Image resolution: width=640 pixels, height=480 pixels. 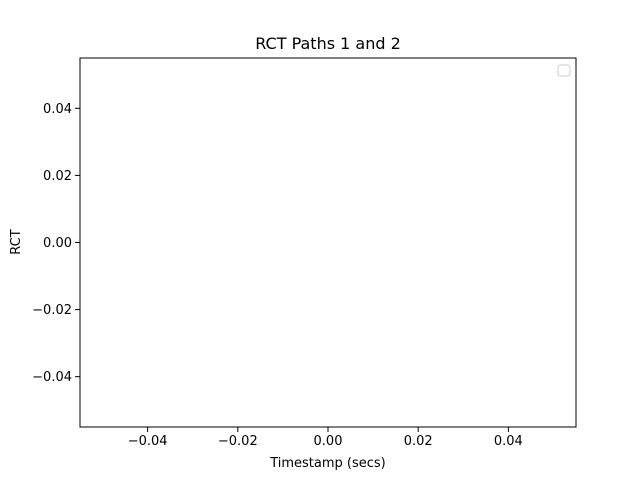 I want to click on x-axis-ticks: −0.04 −0.02 0.00 0.02 0.04, so click(x=325, y=438).